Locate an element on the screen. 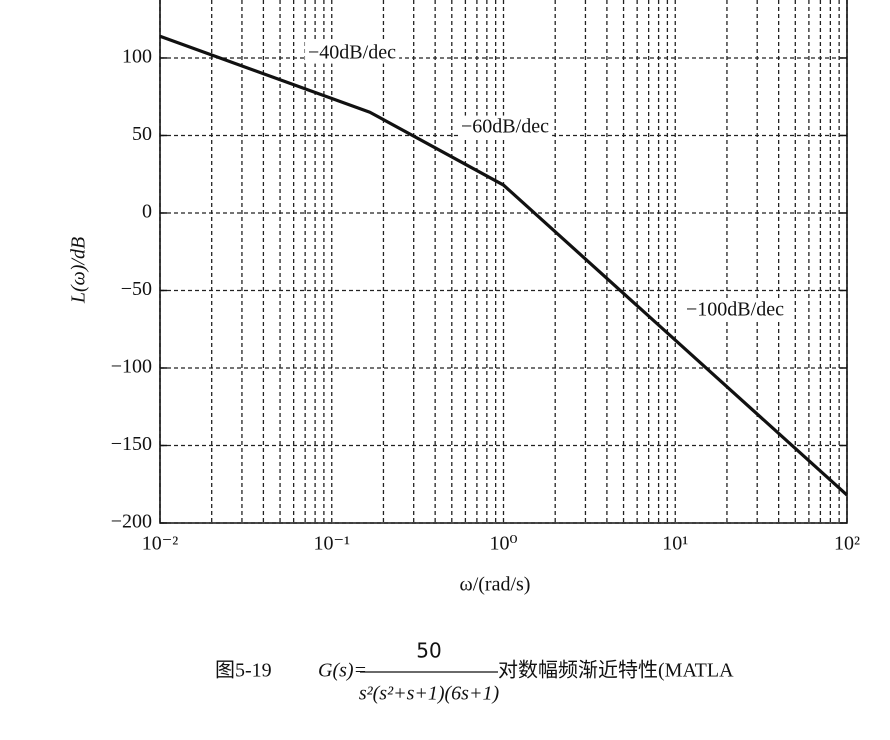 Image resolution: width=890 pixels, height=740 pixels. caption-lhs: G(s)= is located at coordinates (342, 671).